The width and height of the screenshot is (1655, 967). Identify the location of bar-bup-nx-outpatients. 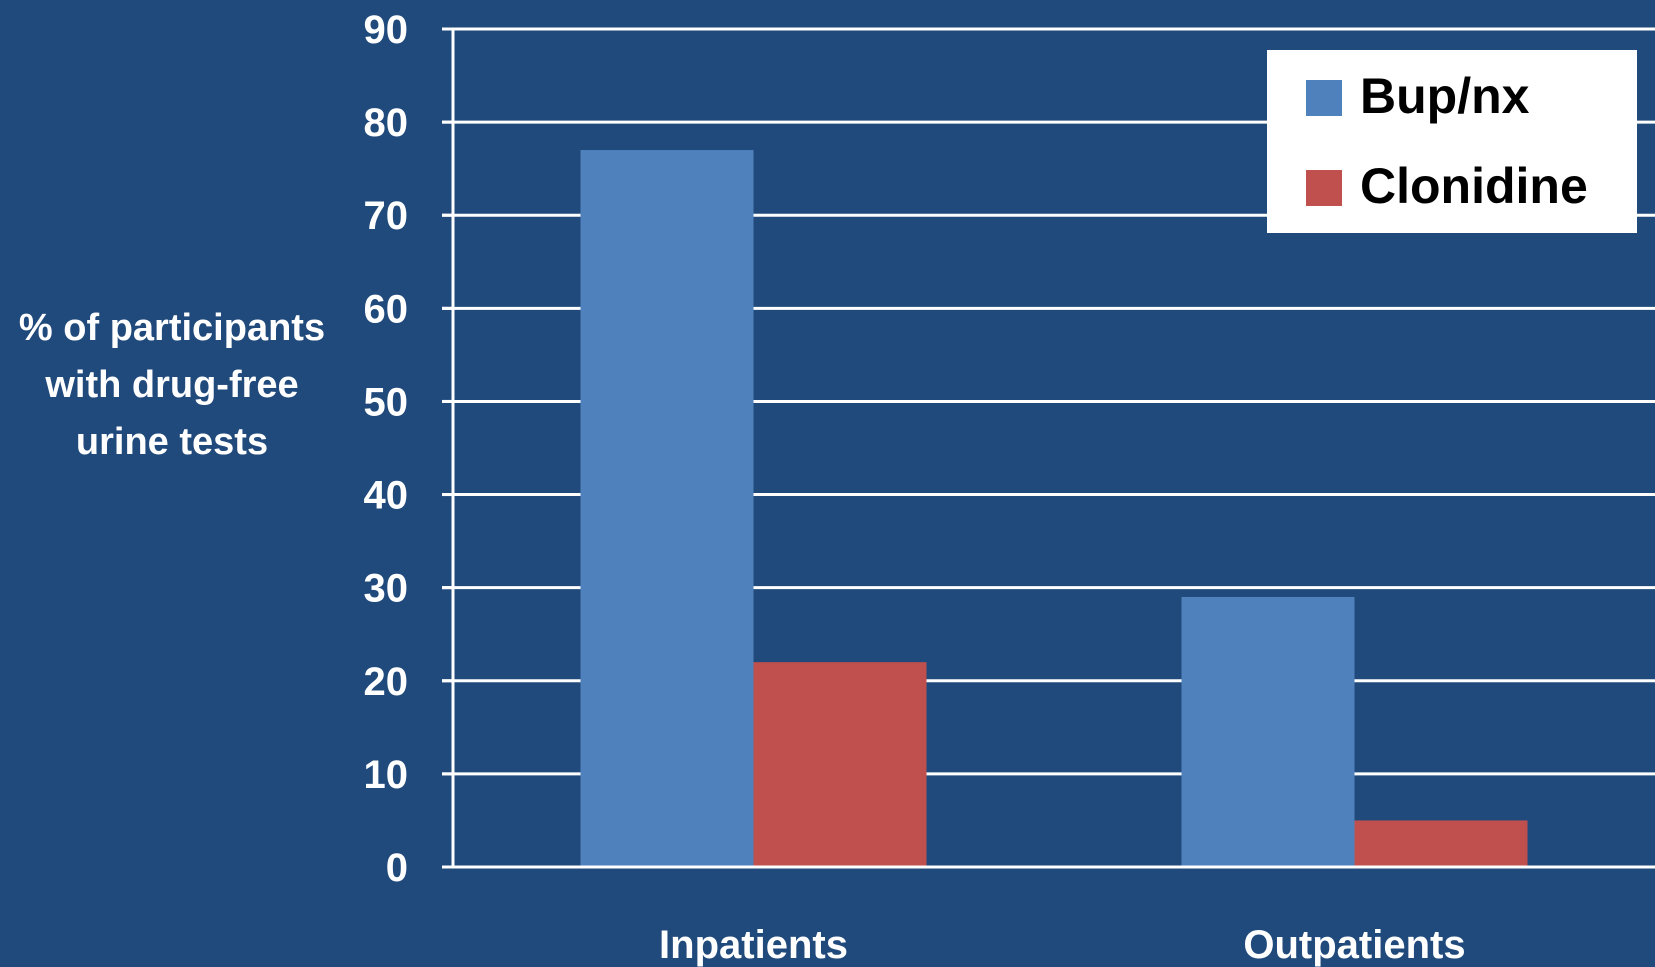
(1268, 731).